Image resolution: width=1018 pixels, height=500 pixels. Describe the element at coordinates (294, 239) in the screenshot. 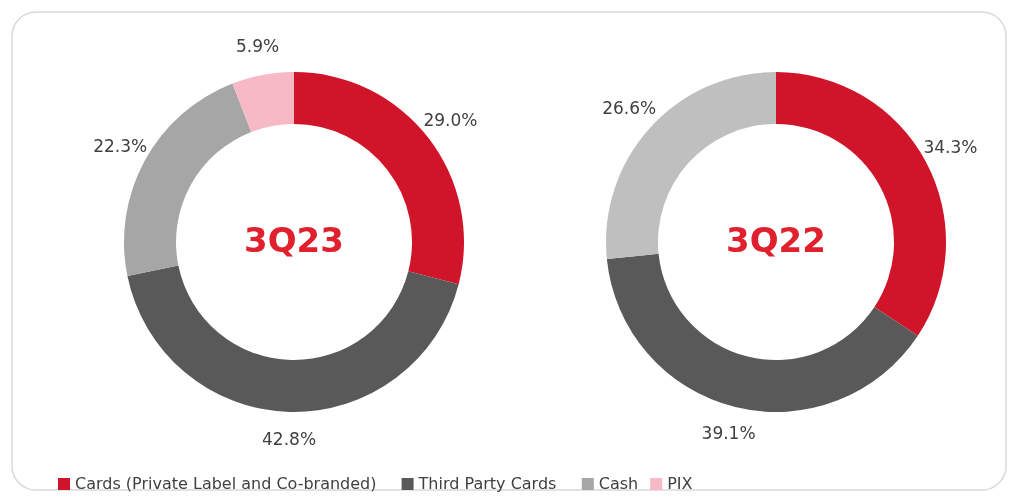

I see `text: 3Q23` at that location.